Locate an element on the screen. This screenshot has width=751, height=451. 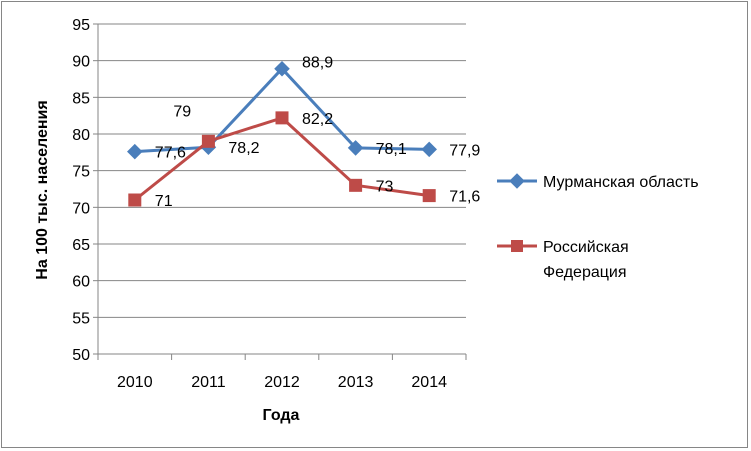
data-label-1-2013: 73 is located at coordinates (385, 186).